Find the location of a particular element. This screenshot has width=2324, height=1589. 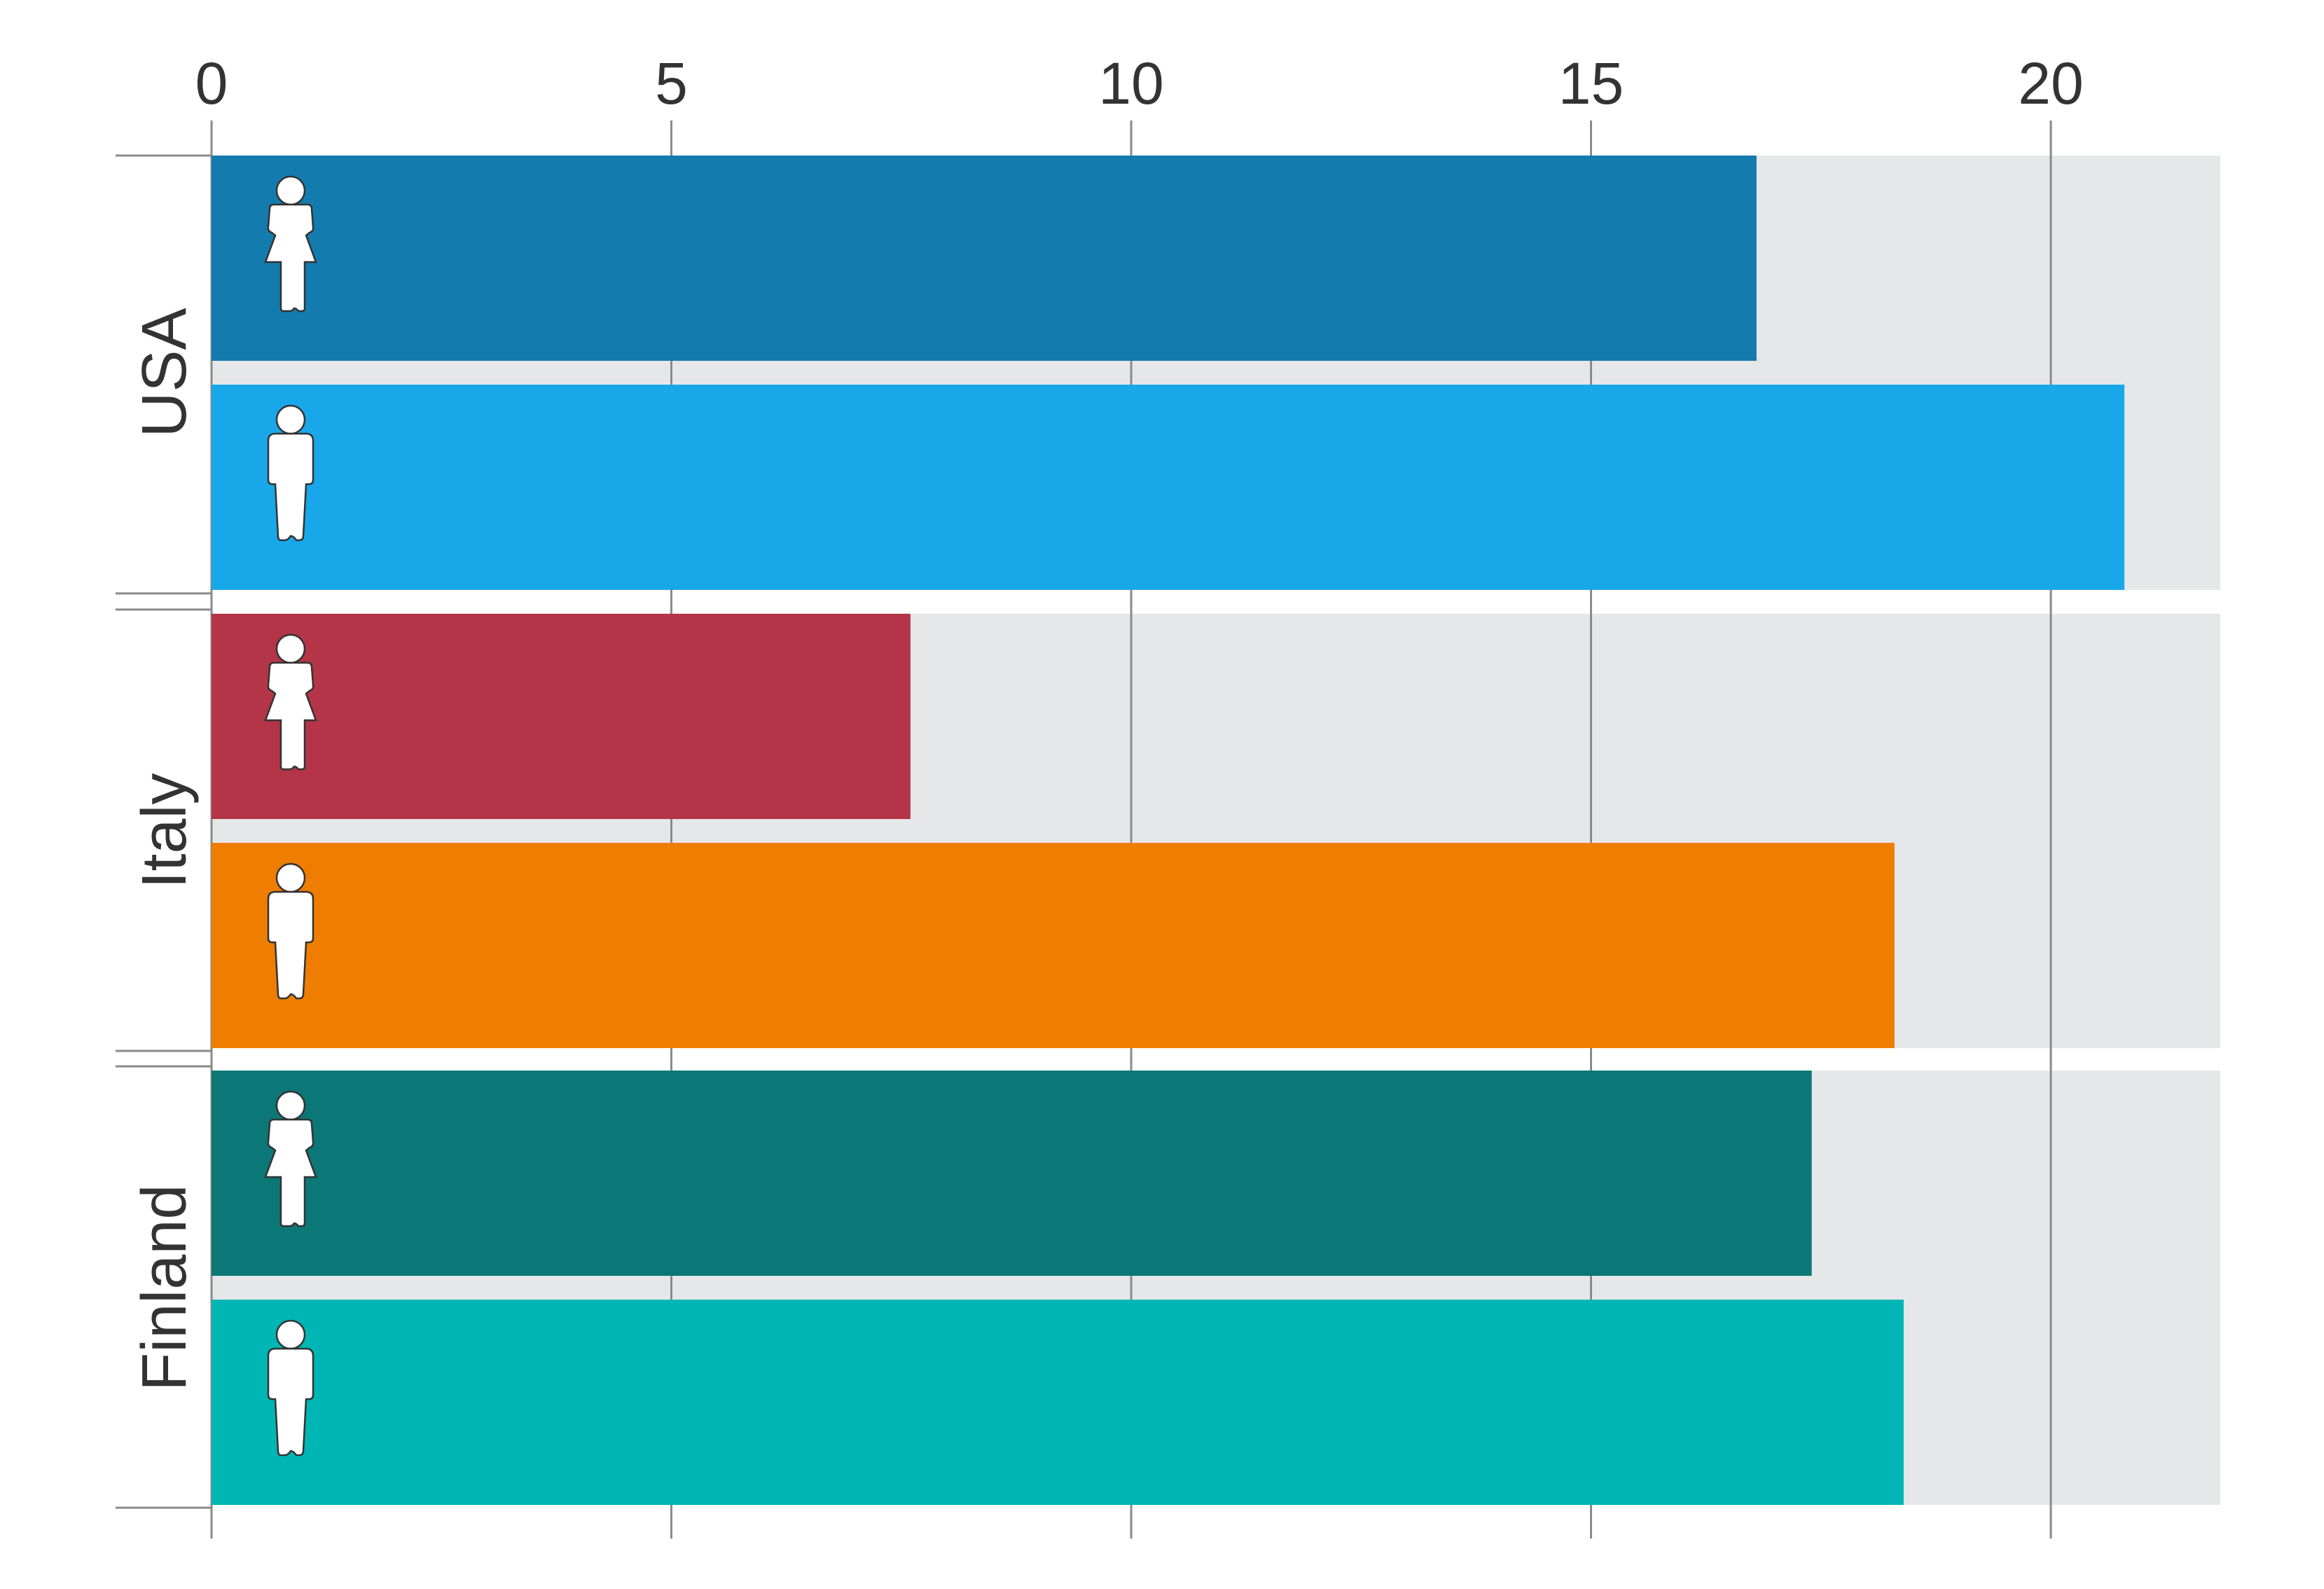

category-labels: USA Italy Finland is located at coordinates (165, 849).